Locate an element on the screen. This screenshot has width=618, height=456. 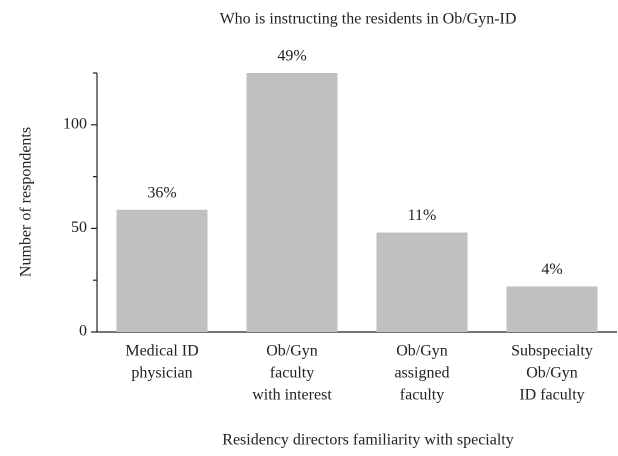
x-tick-label: Medical ID is located at coordinates (161, 351).